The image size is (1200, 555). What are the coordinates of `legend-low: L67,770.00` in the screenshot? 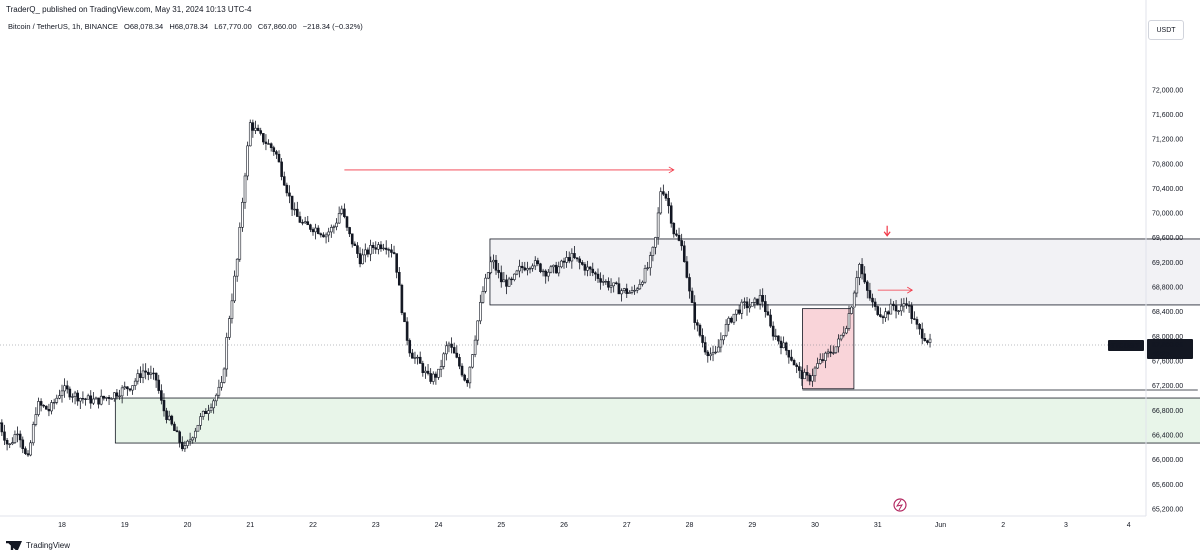 It's located at (233, 26).